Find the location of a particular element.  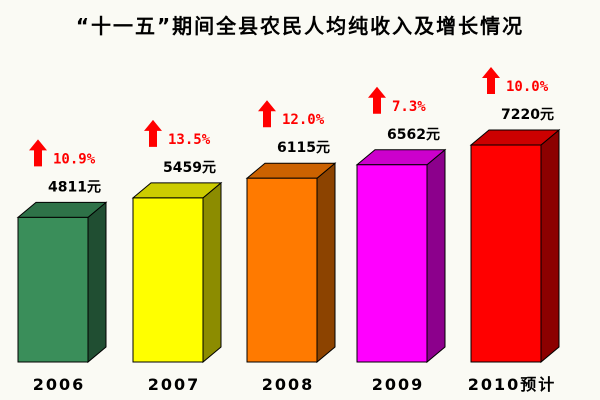

bar-2008 is located at coordinates (291, 263).